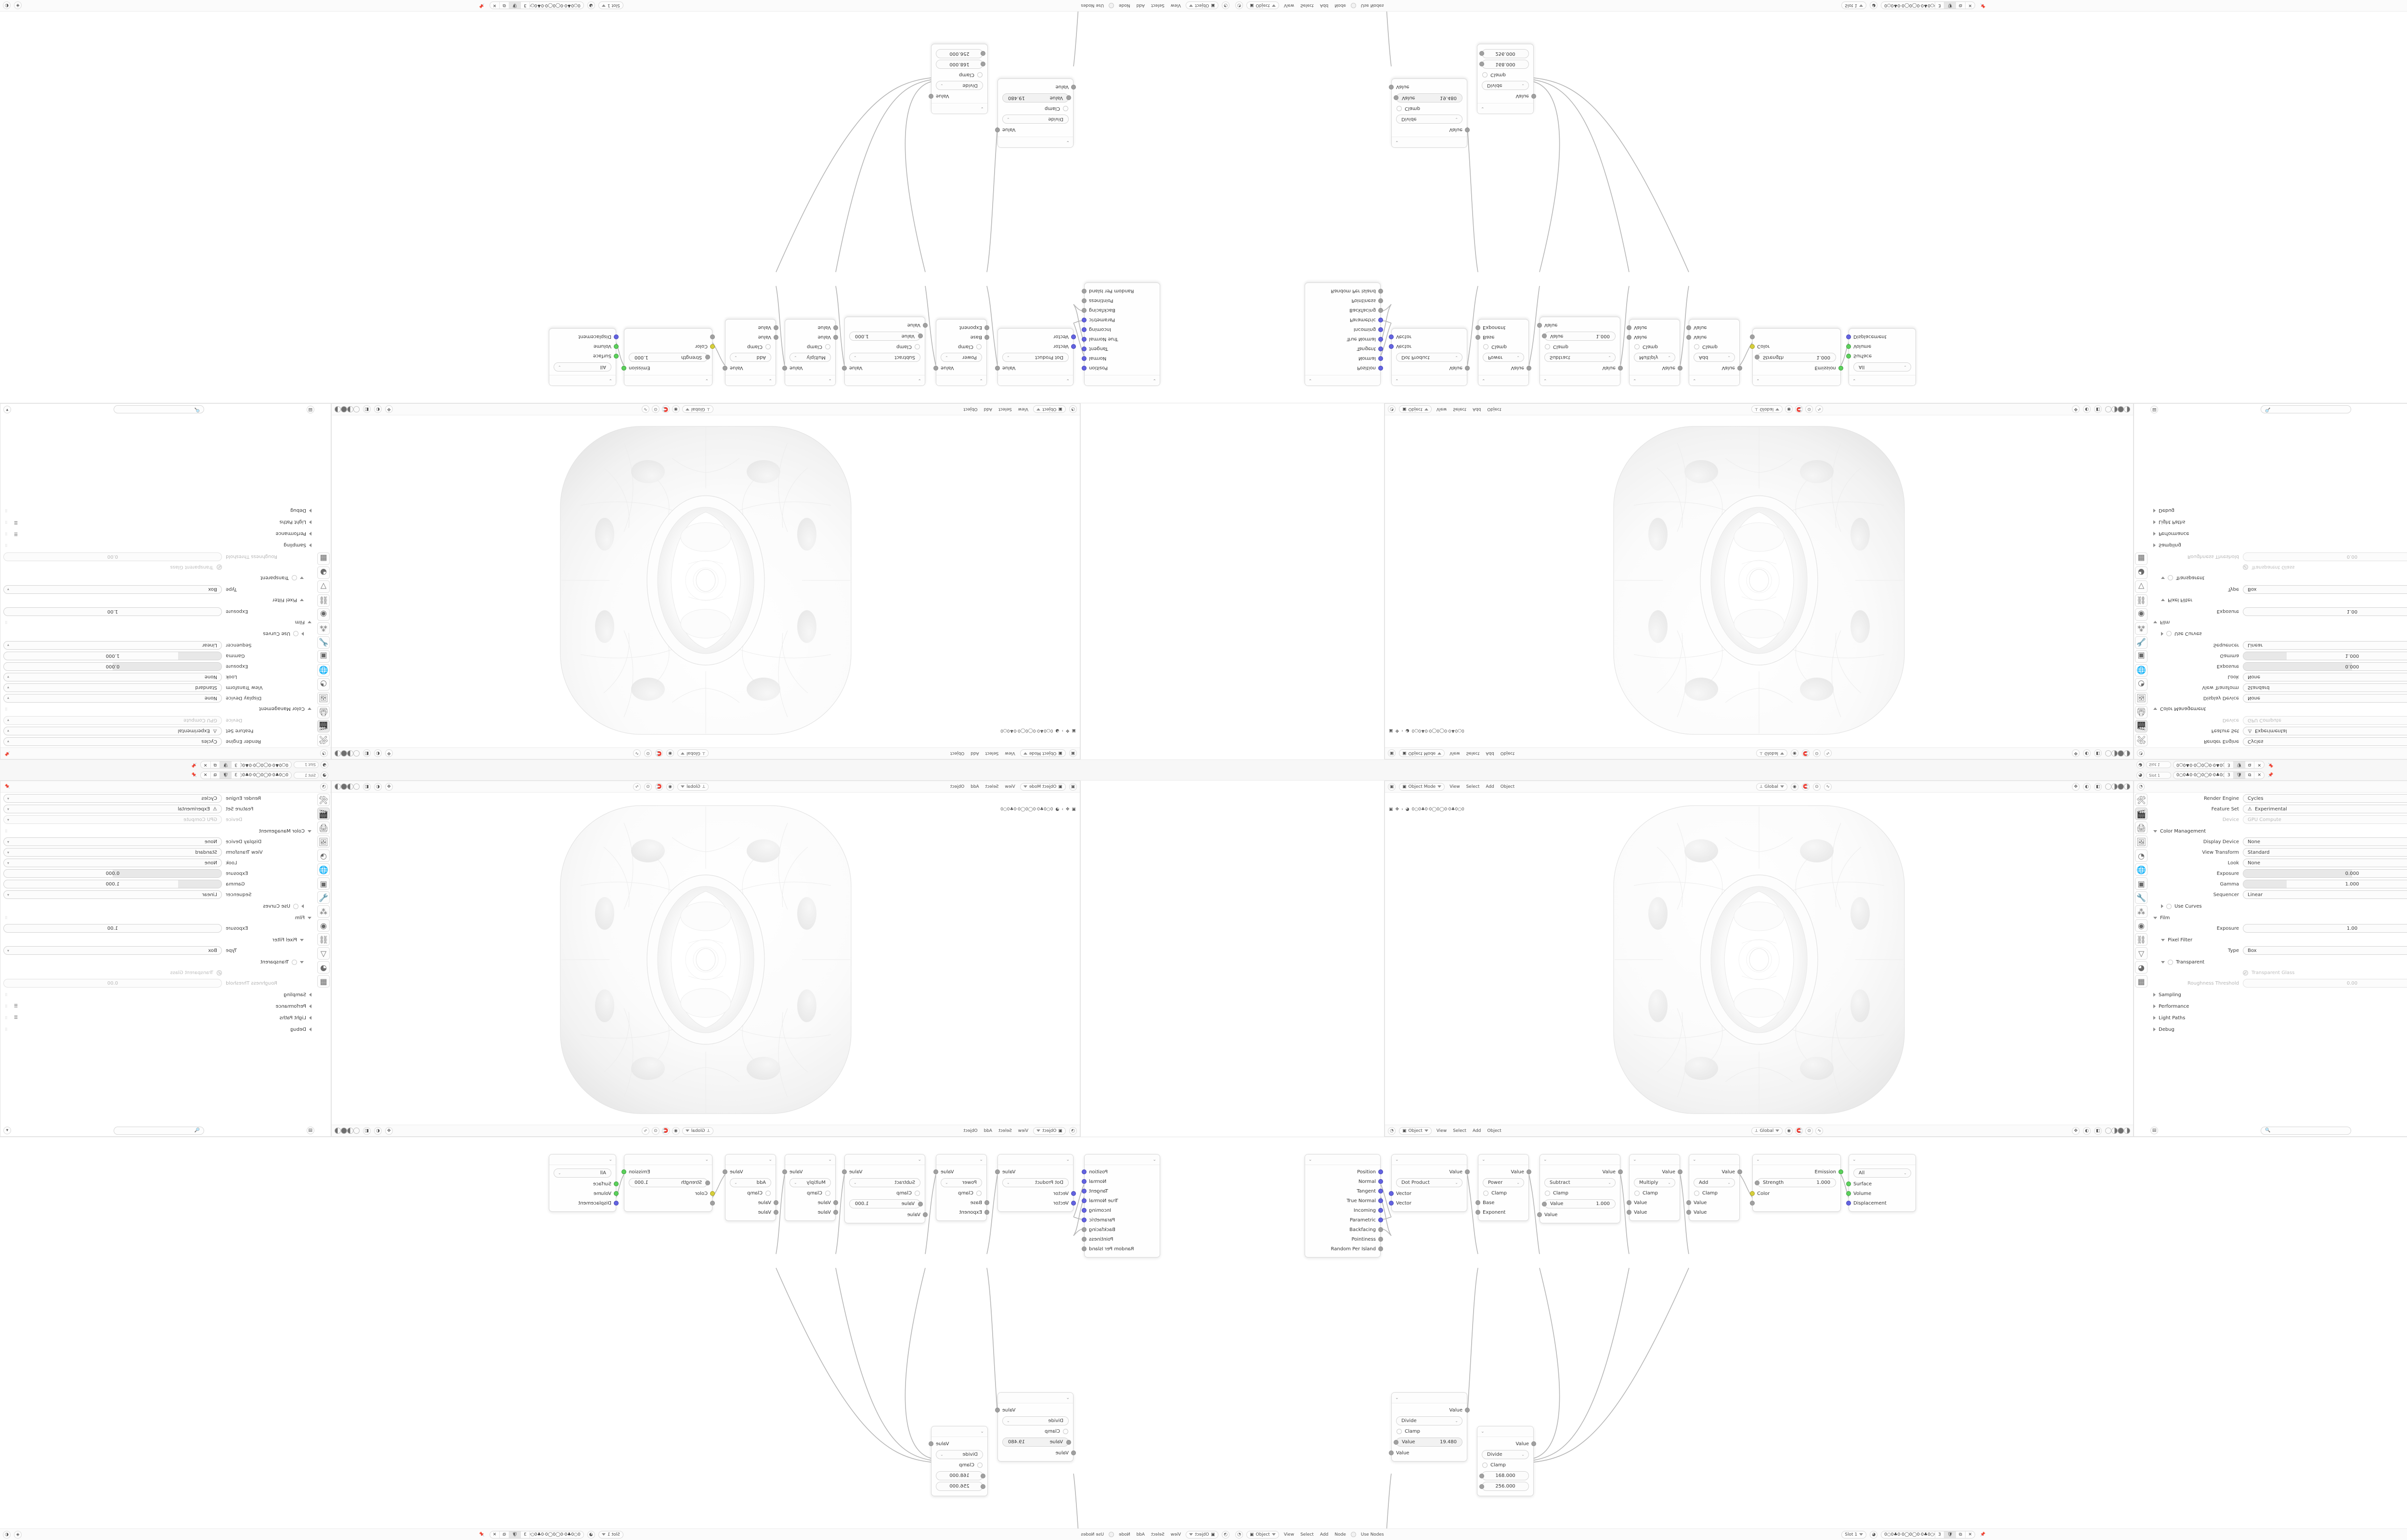  Describe the element at coordinates (306, 764) in the screenshot. I see `material-slot-pill: Slot 1` at that location.